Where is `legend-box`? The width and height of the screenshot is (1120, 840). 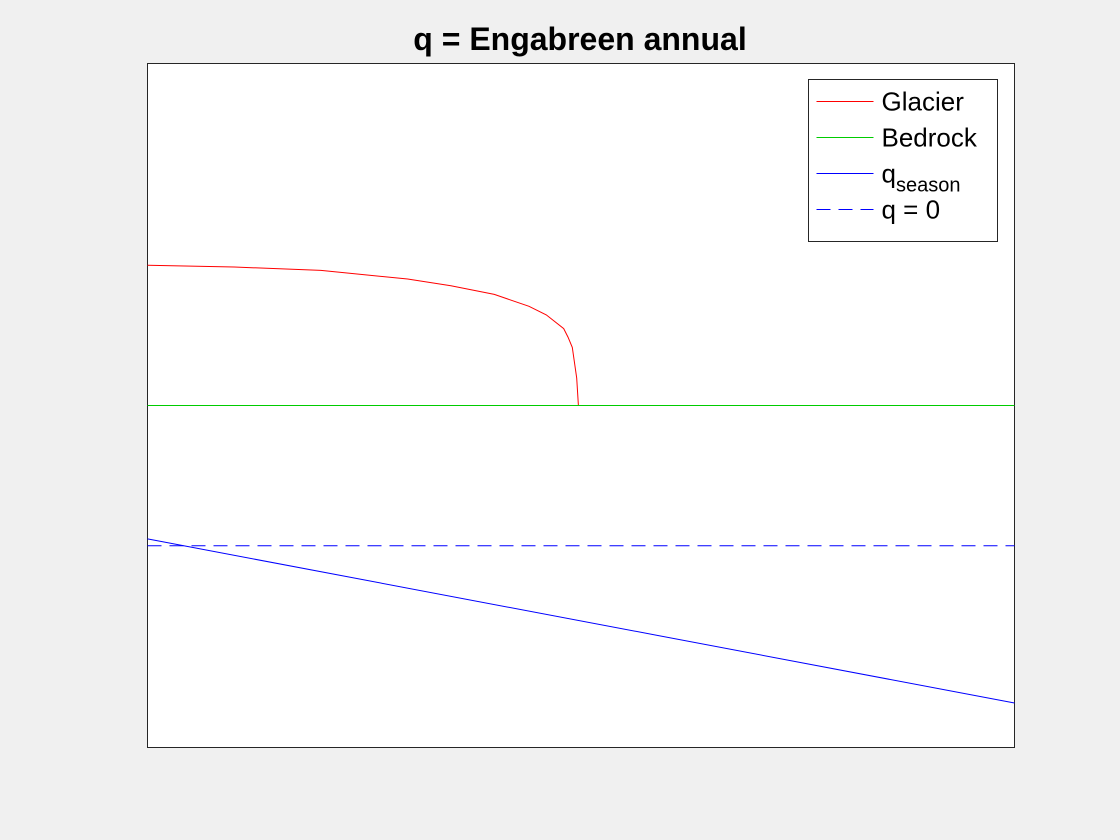
legend-box is located at coordinates (903, 160).